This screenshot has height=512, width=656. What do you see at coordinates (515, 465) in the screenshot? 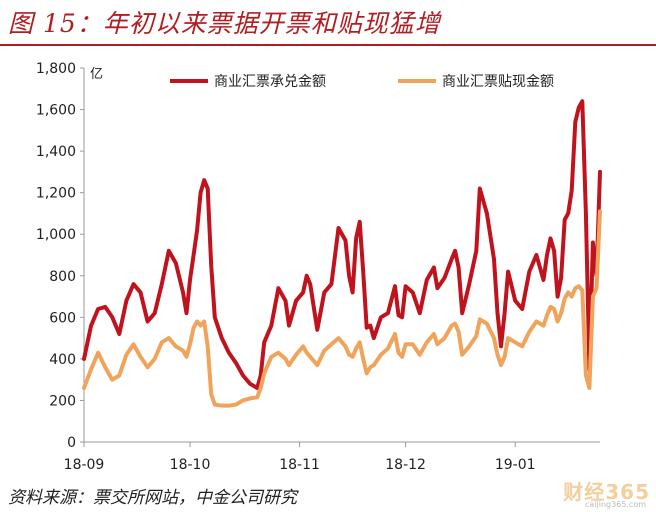
I see `x-tick-label: 19-01` at bounding box center [515, 465].